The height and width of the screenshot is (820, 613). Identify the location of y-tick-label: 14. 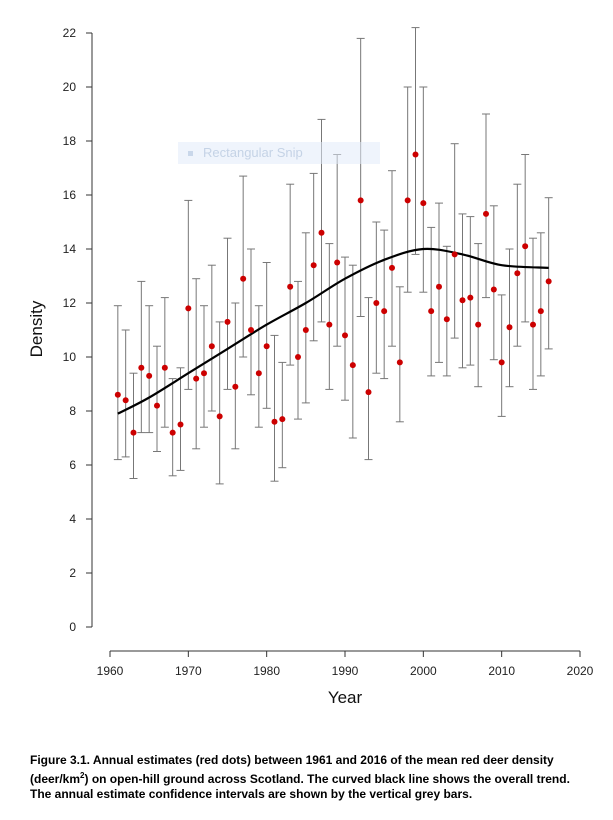
(70, 249).